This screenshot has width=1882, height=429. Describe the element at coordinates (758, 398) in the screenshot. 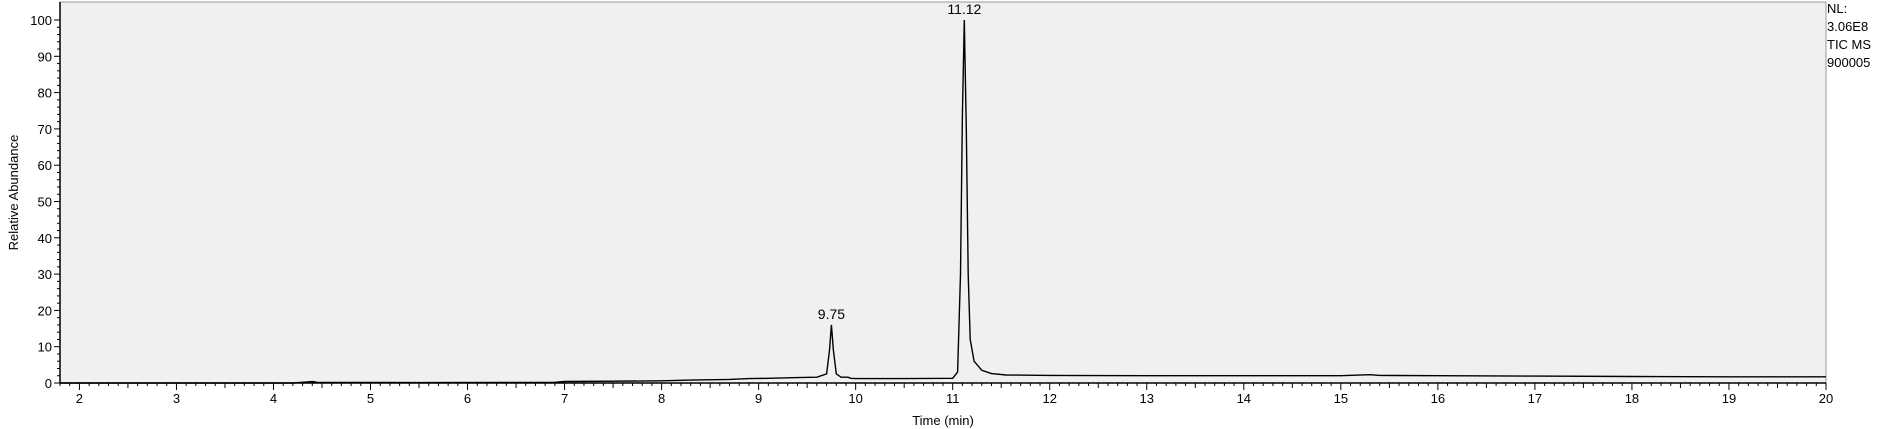

I see `x-tick-label: 9` at that location.